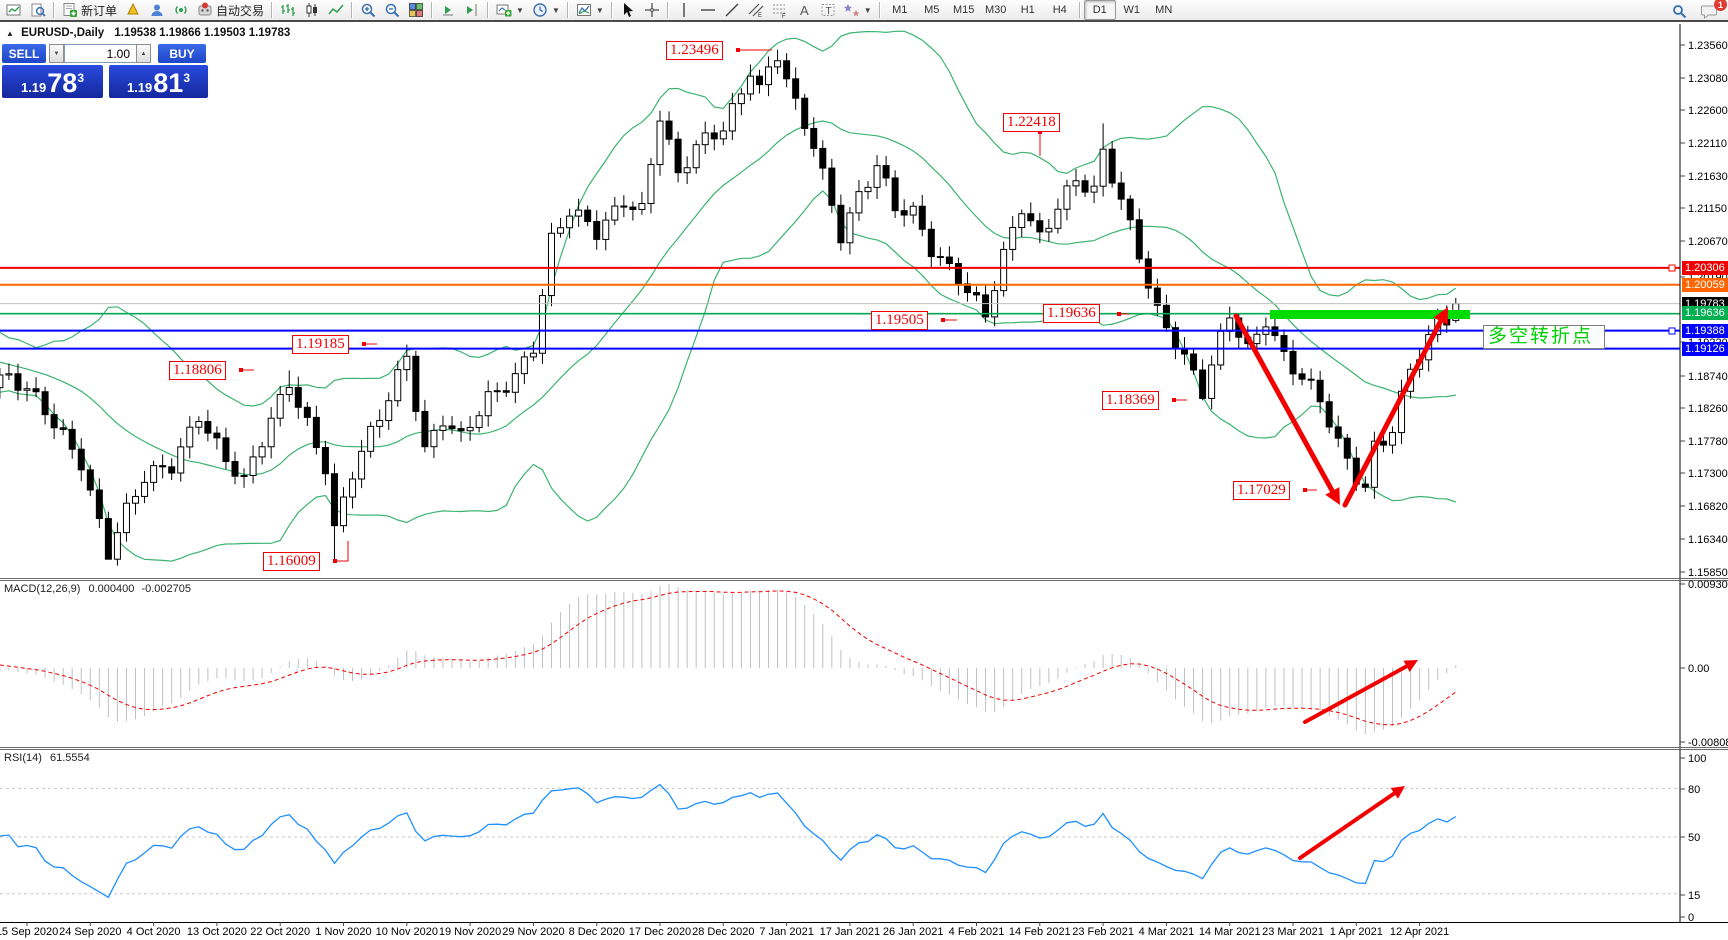  I want to click on autotrade-button: 自动交易, so click(230, 10).